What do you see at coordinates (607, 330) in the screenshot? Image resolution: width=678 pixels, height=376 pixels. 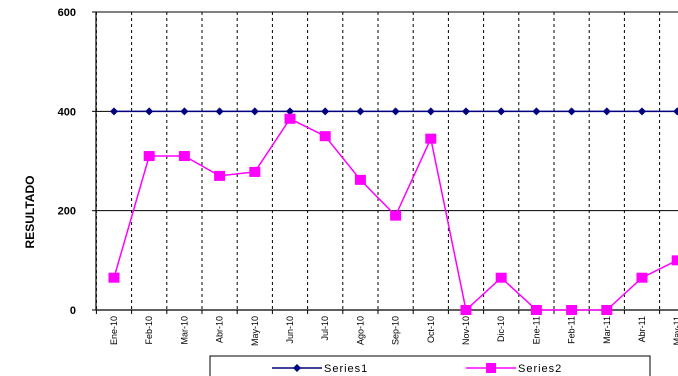 I see `x-tick-label: Mar-11` at bounding box center [607, 330].